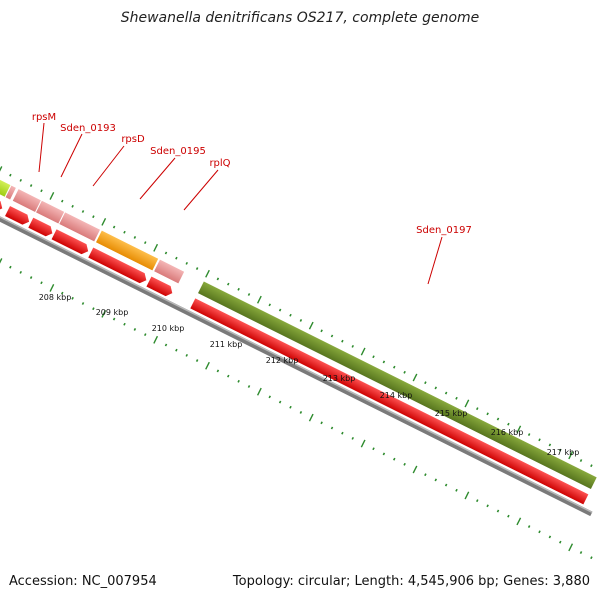 The width and height of the screenshot is (600, 600). What do you see at coordinates (451, 413) in the screenshot?
I see `scale-label: 215 kbp` at bounding box center [451, 413].